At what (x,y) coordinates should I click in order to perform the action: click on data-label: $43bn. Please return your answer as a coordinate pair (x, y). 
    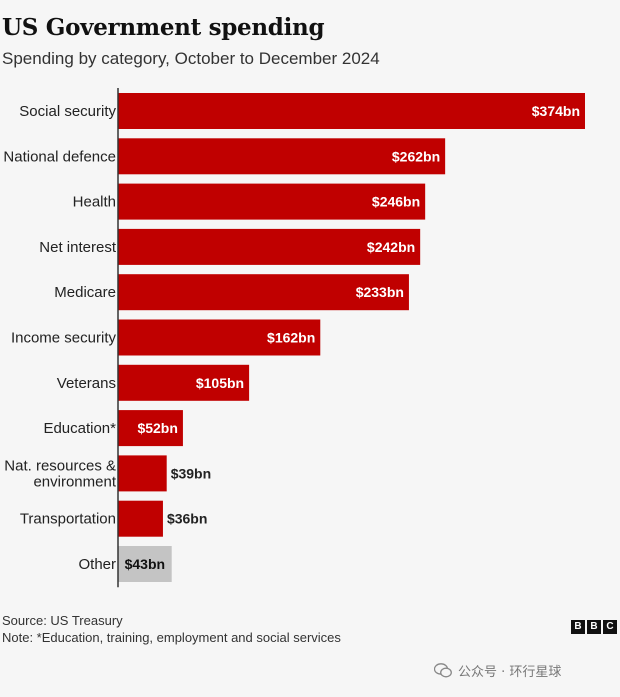
    Looking at the image, I should click on (145, 564).